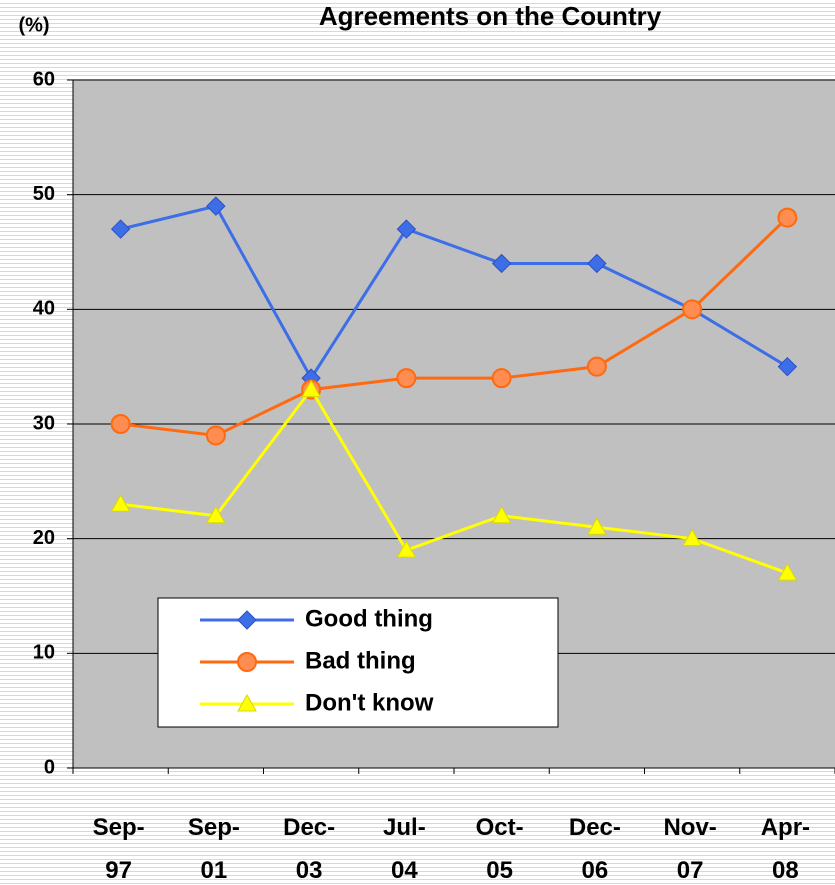  I want to click on y-tick-label: 60, so click(44, 79).